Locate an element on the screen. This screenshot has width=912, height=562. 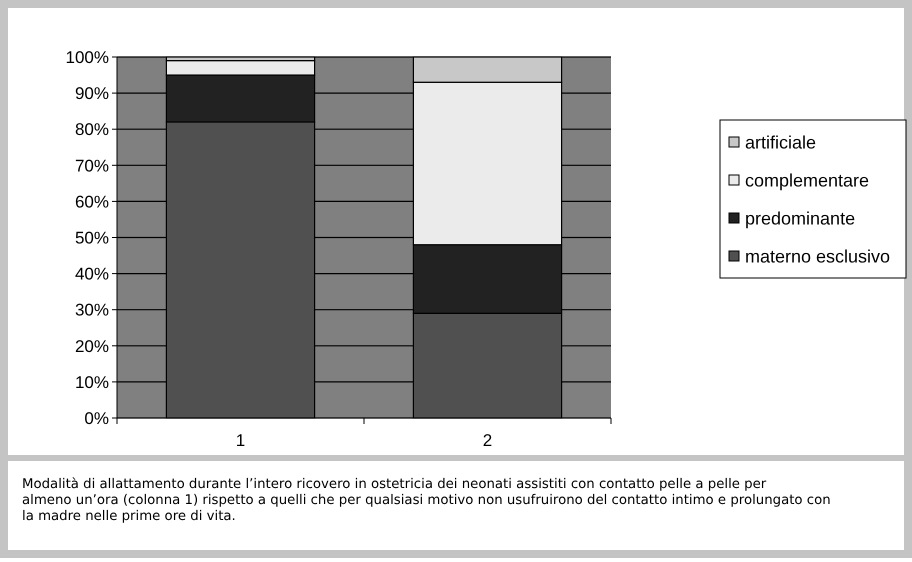
x-tick-label: 1 is located at coordinates (241, 440).